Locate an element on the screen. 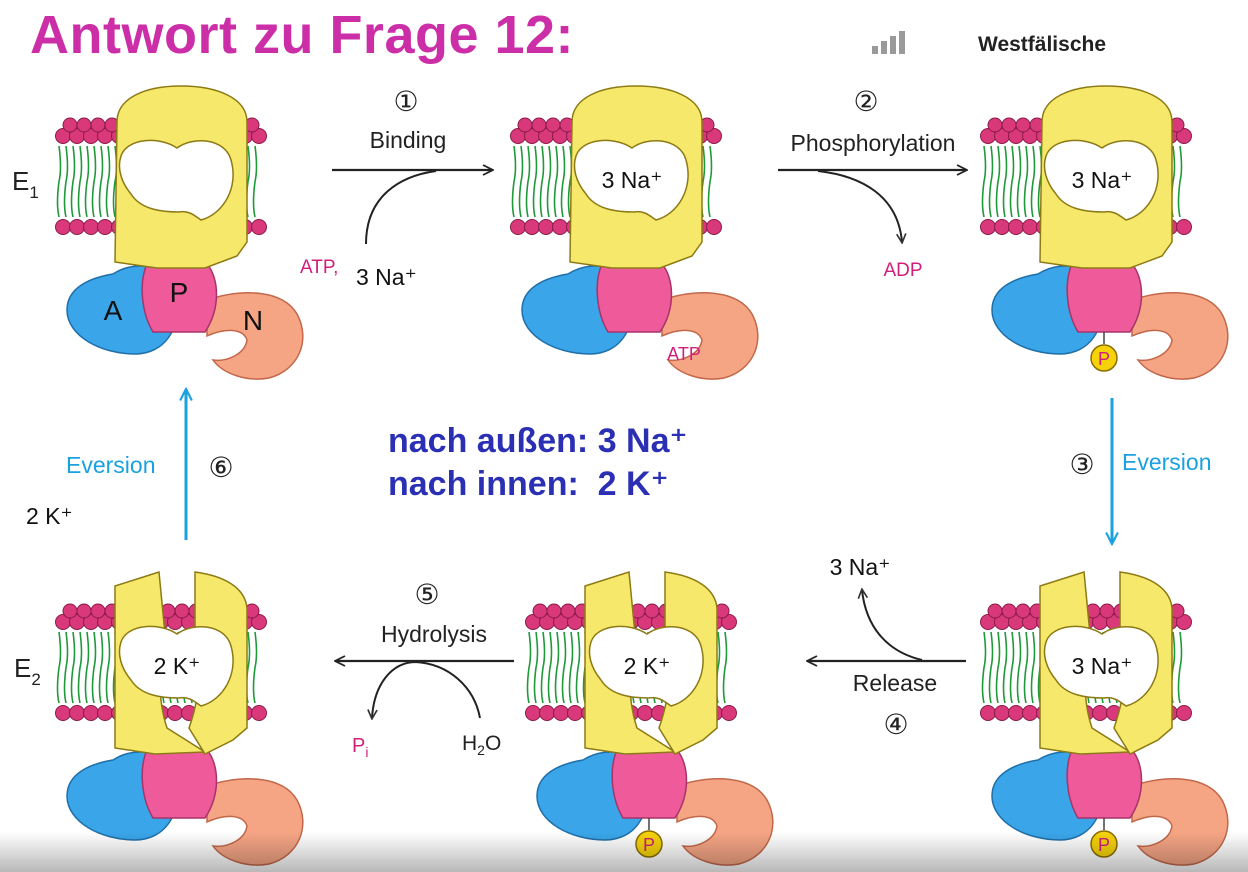 This screenshot has width=1248, height=872. pump-state-4: P 3 Na⁺ is located at coordinates (1104, 718).